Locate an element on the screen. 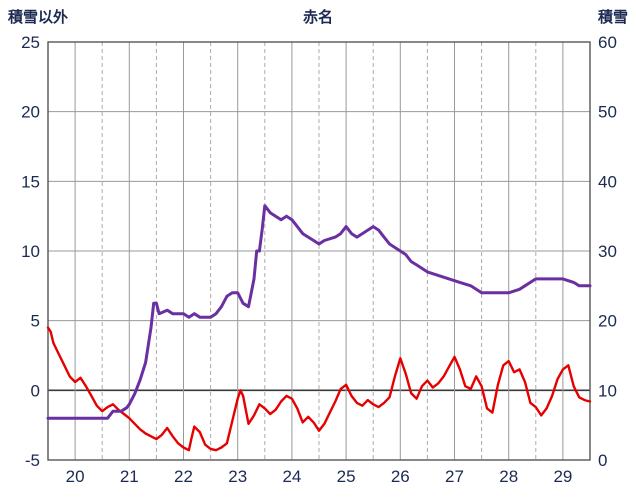  x-axis-tick-label: 21 is located at coordinates (129, 476).